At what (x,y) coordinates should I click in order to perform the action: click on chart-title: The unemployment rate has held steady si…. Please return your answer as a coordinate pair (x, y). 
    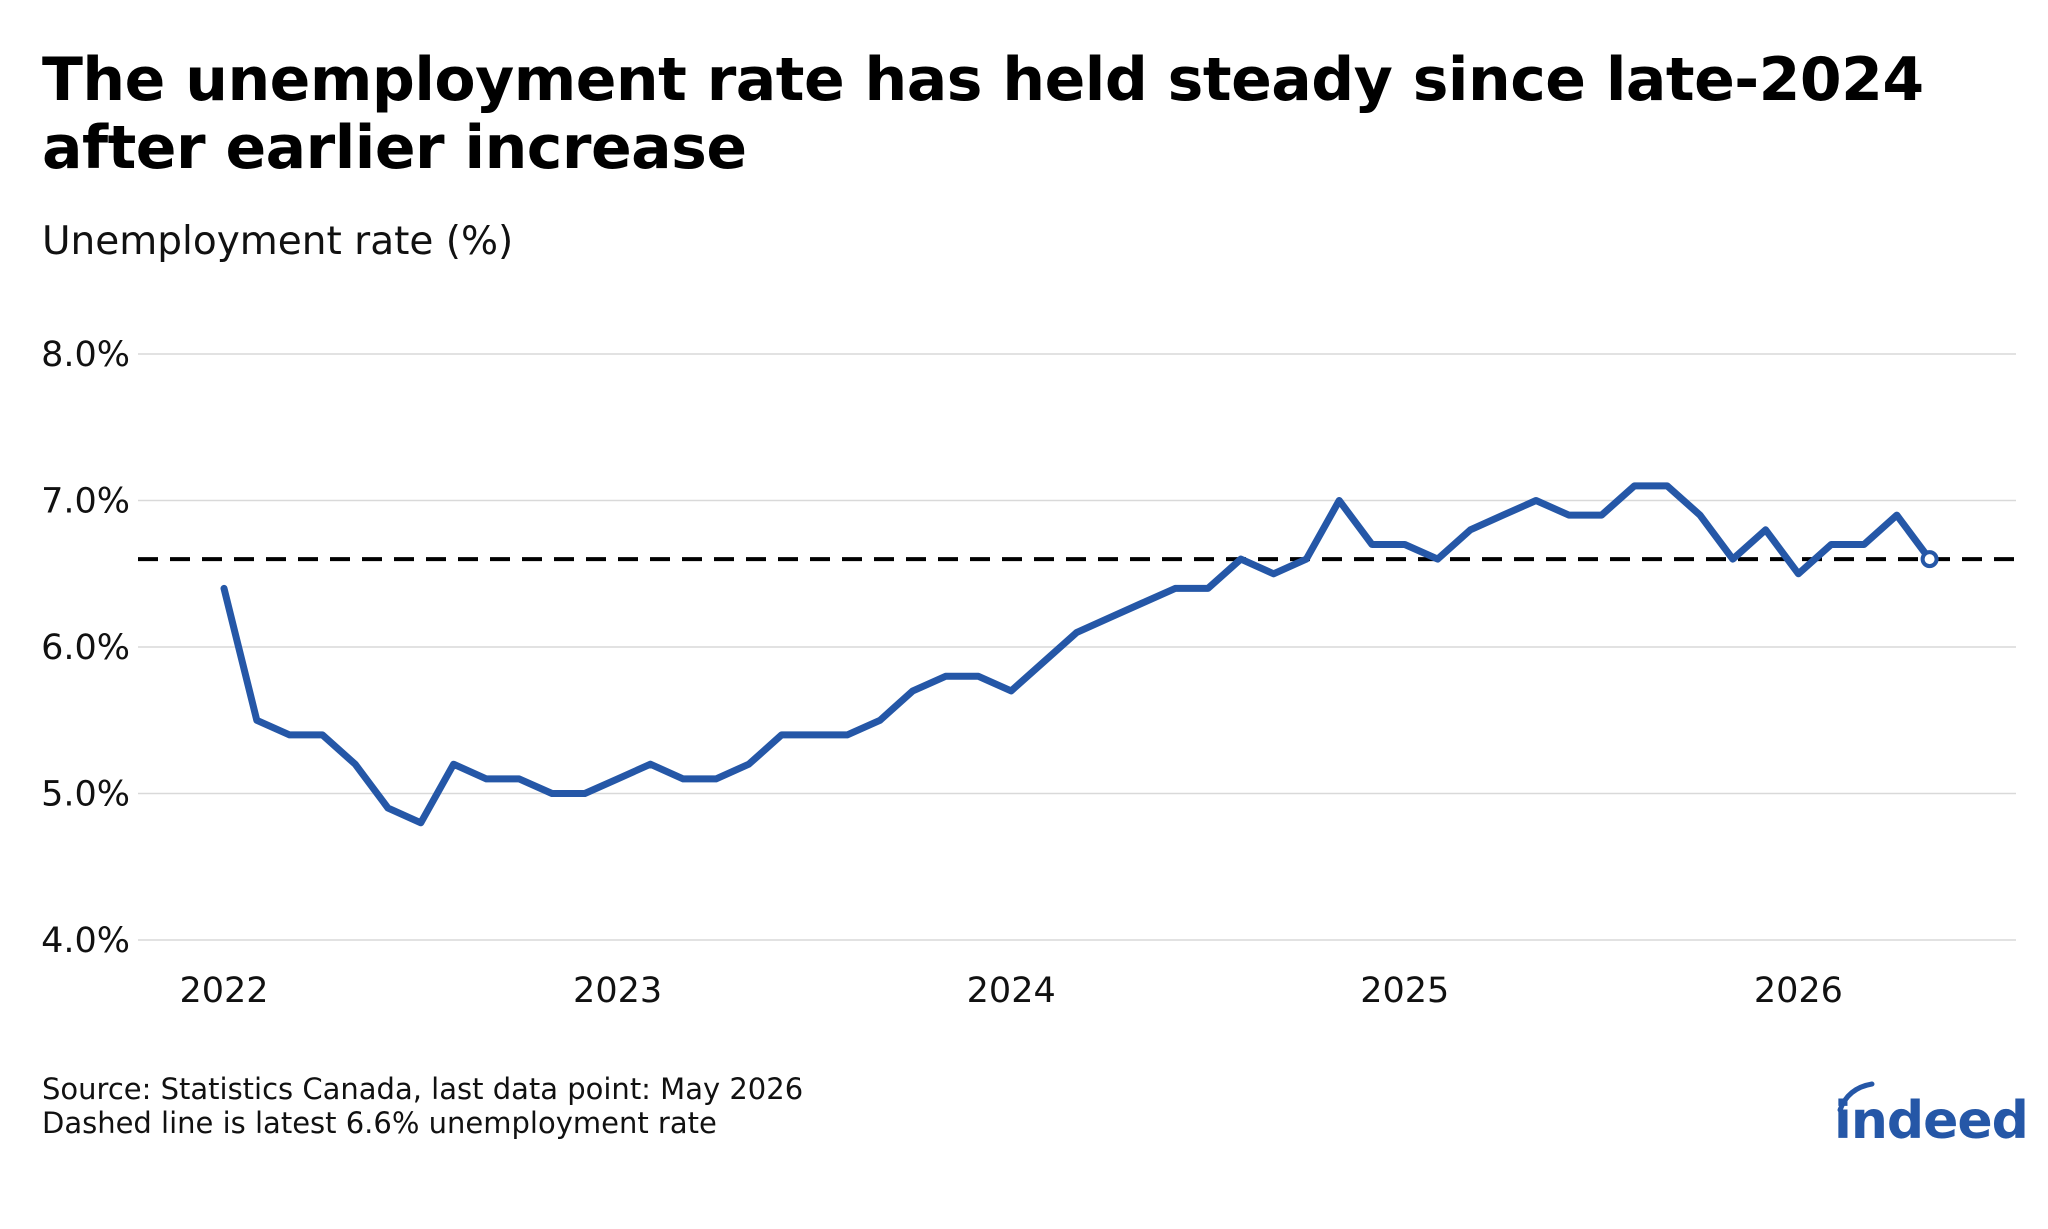
    Looking at the image, I should click on (983, 114).